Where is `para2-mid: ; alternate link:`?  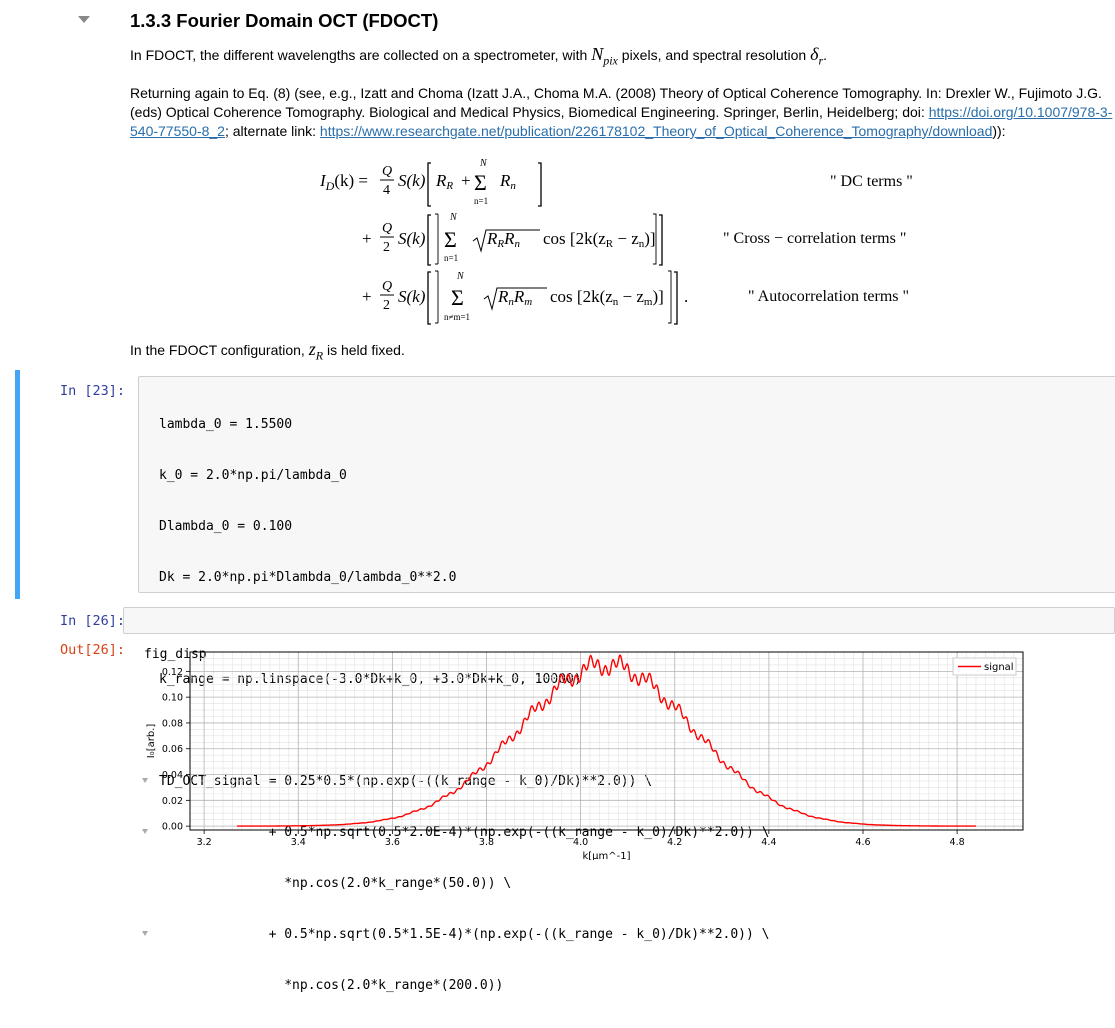
para2-mid: ; alternate link: is located at coordinates (272, 131).